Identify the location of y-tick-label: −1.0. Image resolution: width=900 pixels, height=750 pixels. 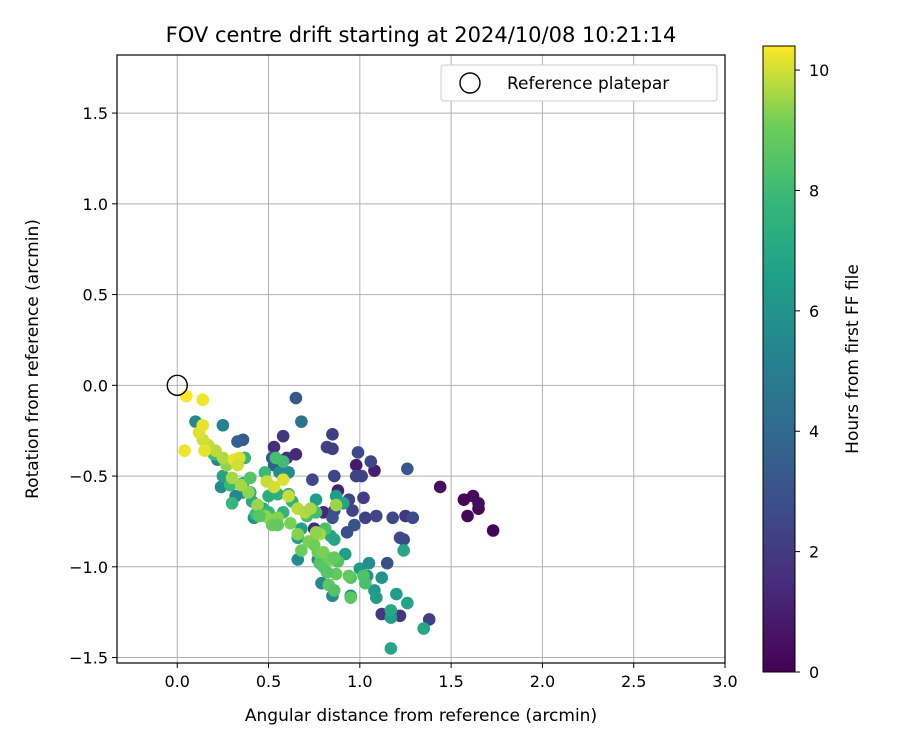
(88, 567).